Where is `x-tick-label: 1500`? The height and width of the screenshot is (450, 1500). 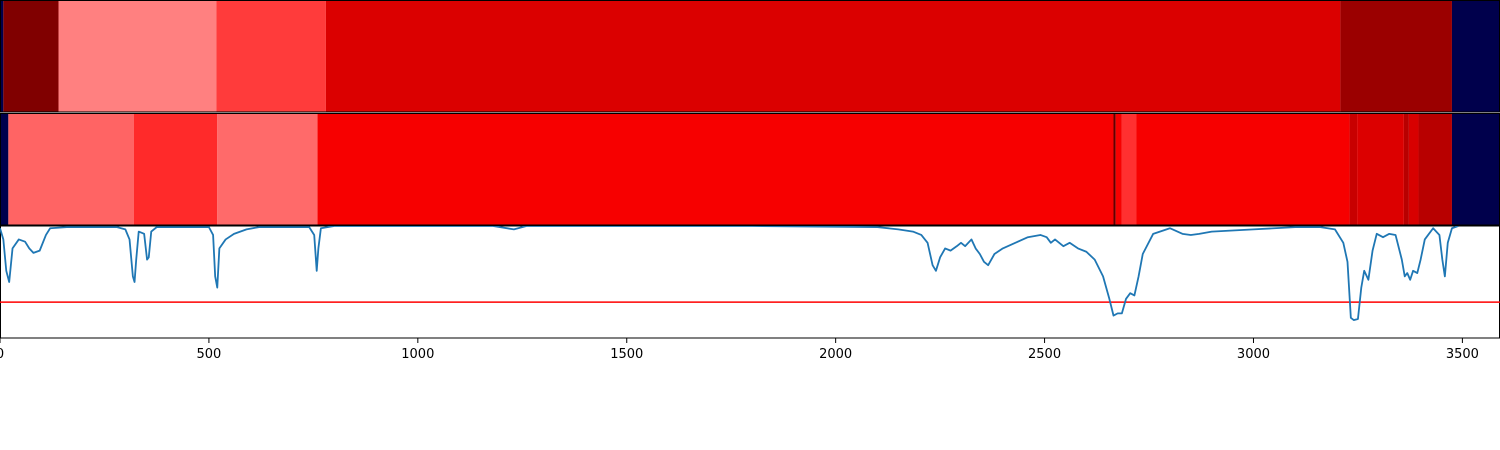
x-tick-label: 1500 is located at coordinates (626, 354).